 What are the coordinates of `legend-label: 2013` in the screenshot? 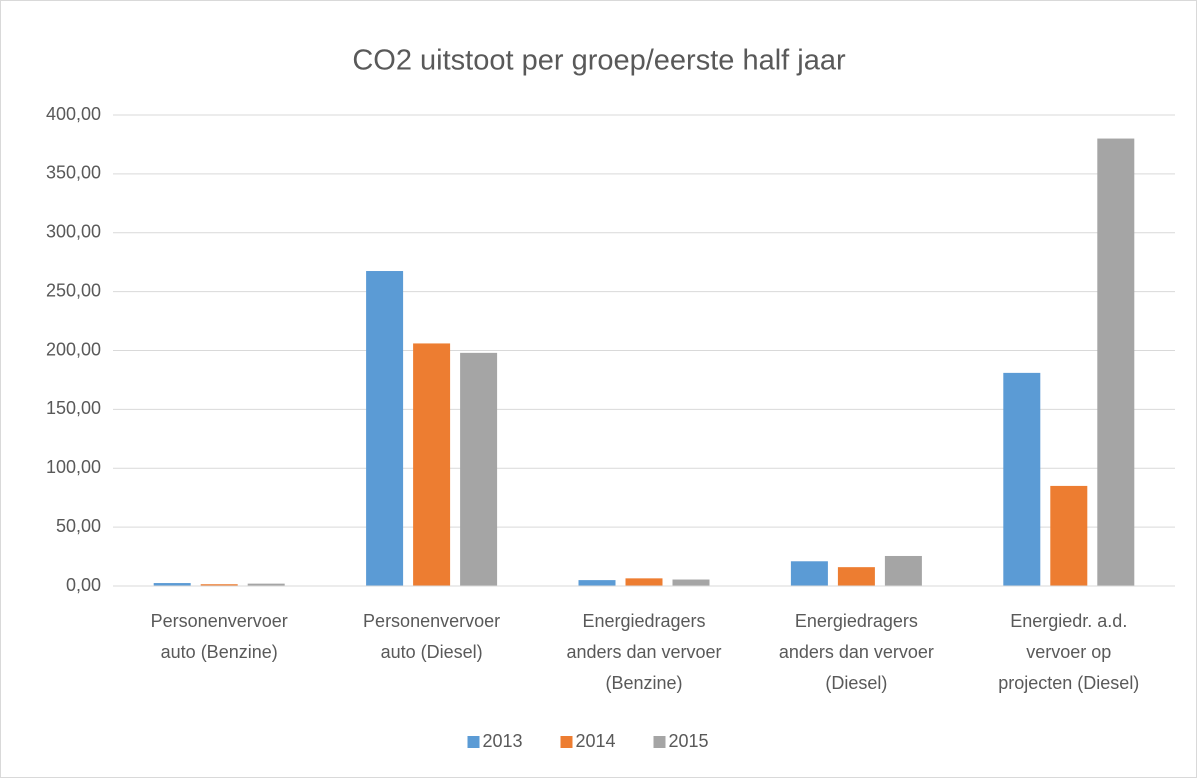 It's located at (503, 741).